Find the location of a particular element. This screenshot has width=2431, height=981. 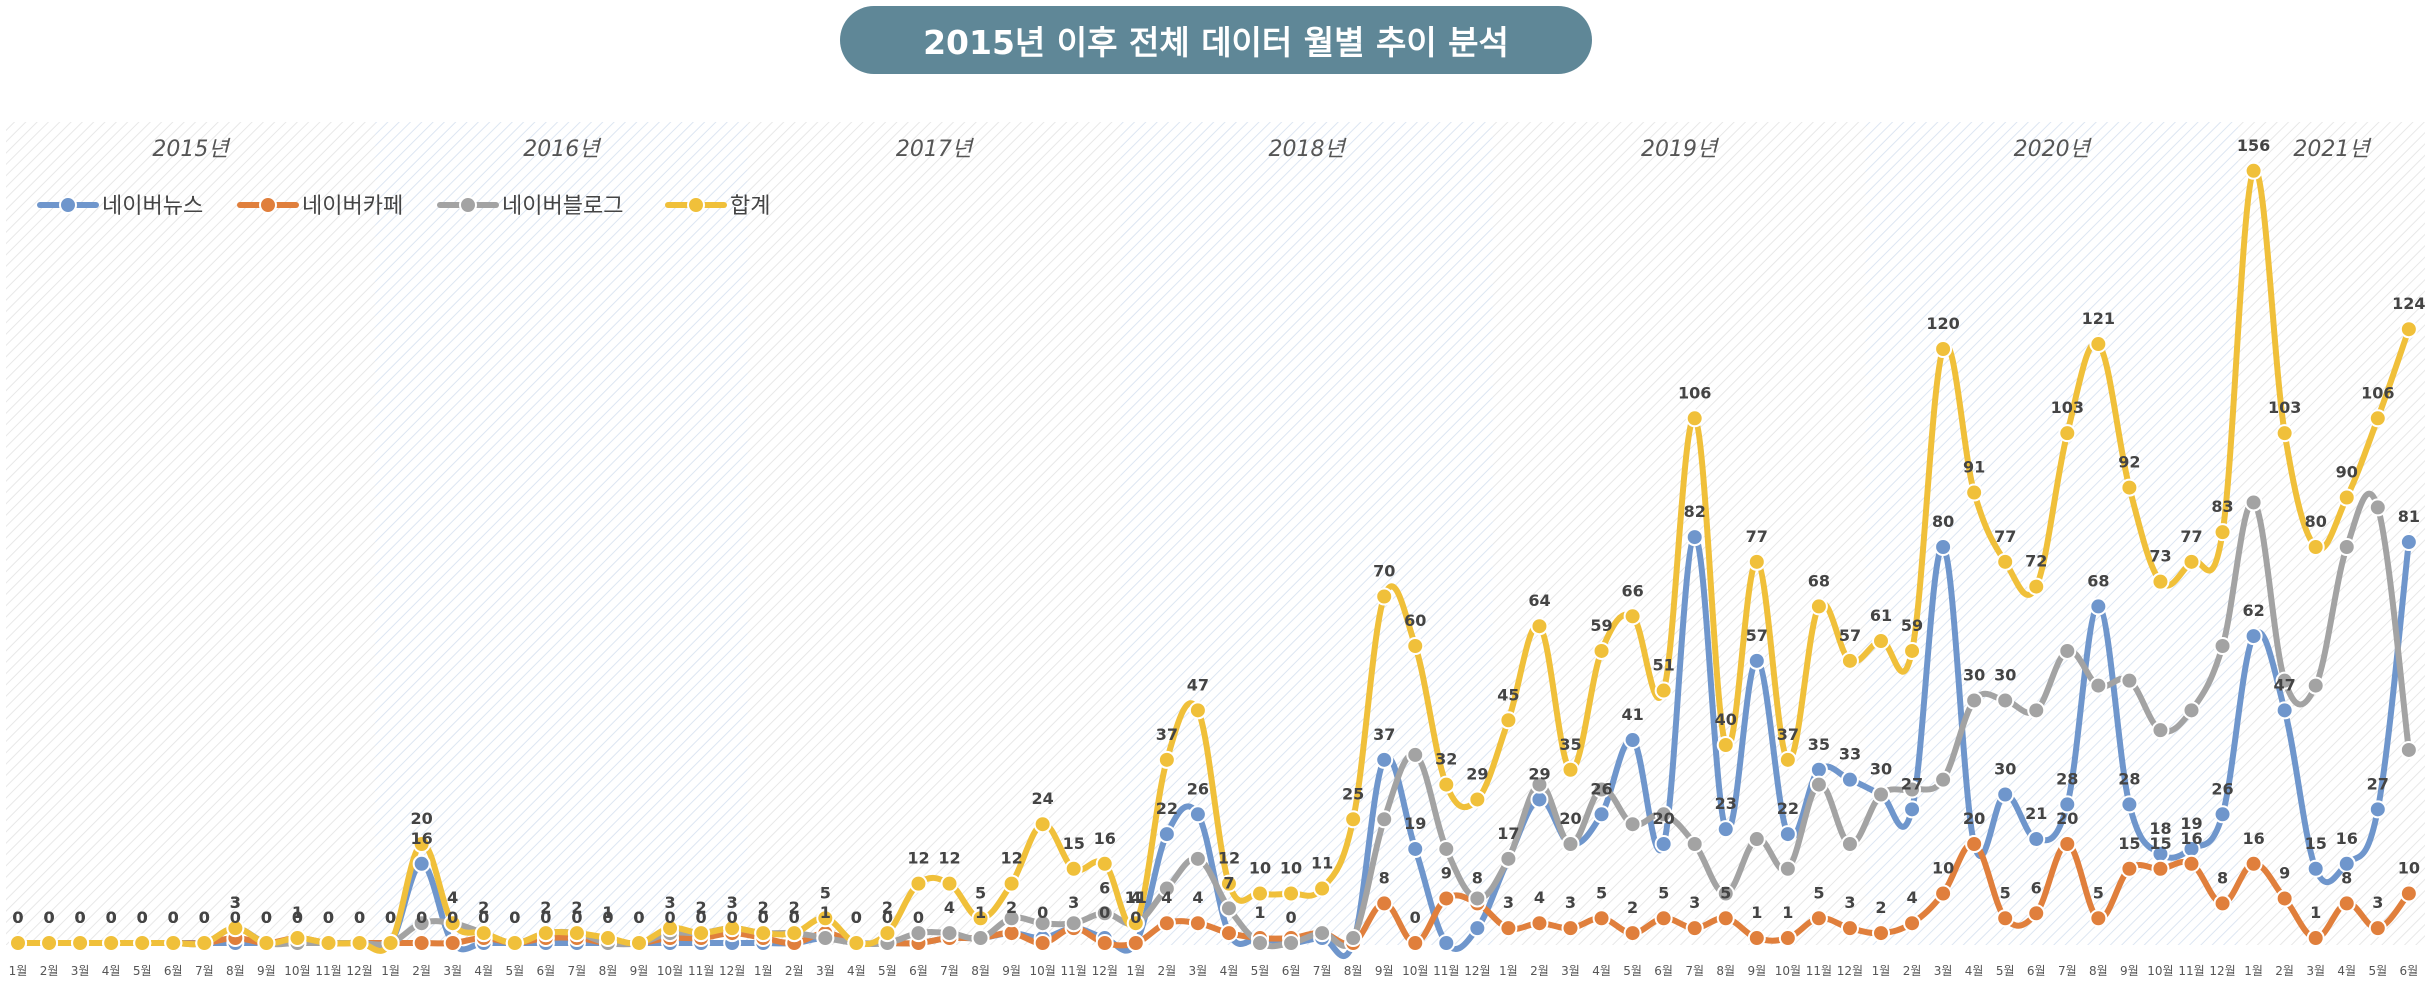

data-label: 10 is located at coordinates (2409, 868).